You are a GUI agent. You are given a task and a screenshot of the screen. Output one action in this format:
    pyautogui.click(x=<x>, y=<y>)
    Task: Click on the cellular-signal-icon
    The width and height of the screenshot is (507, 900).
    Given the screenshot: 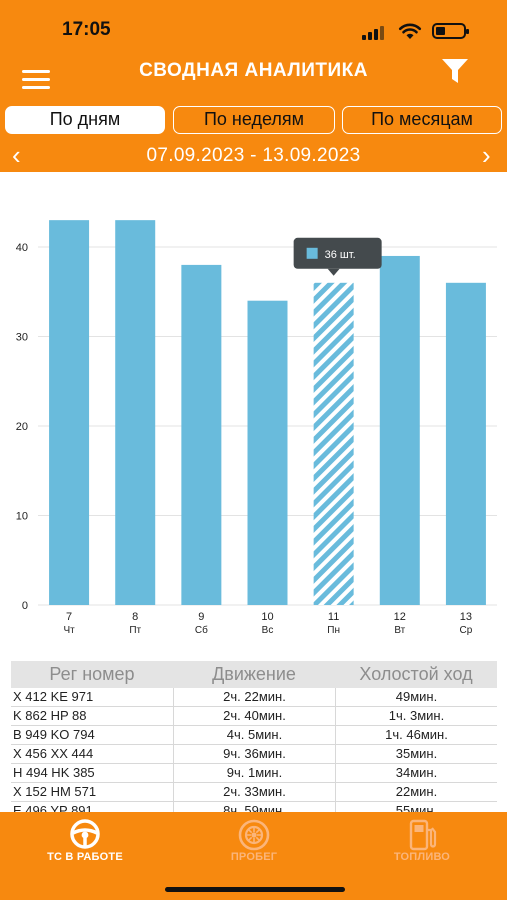 What is the action you would take?
    pyautogui.click(x=374, y=32)
    